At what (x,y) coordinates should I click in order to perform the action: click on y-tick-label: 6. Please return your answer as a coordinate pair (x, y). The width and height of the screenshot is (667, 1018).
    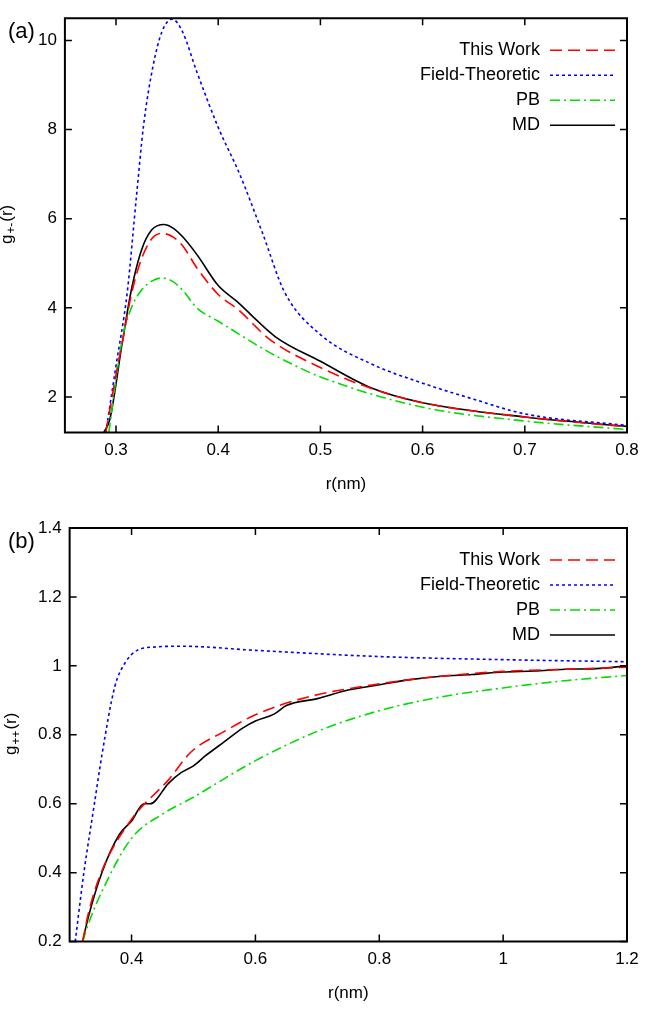
    Looking at the image, I should click on (52, 218).